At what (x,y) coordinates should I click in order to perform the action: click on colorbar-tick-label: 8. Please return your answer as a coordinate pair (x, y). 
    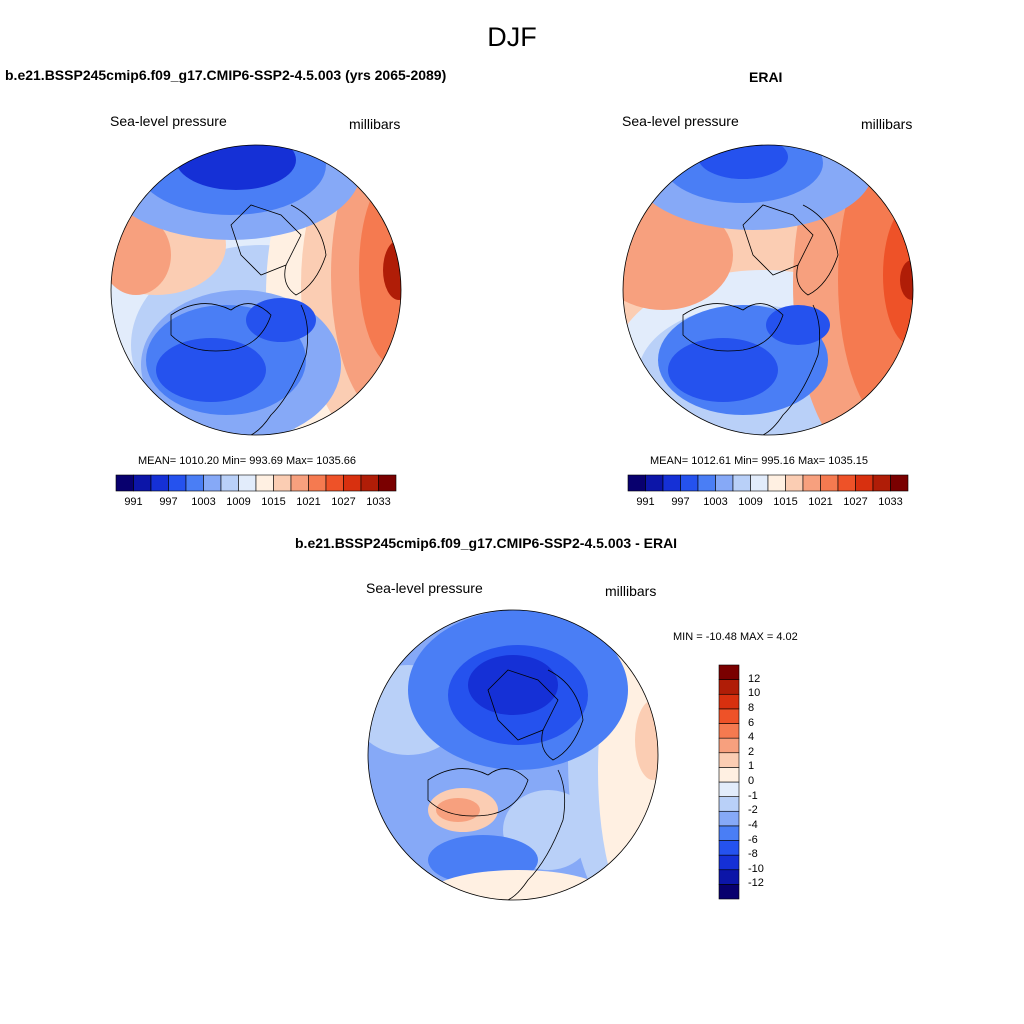
    Looking at the image, I should click on (751, 707).